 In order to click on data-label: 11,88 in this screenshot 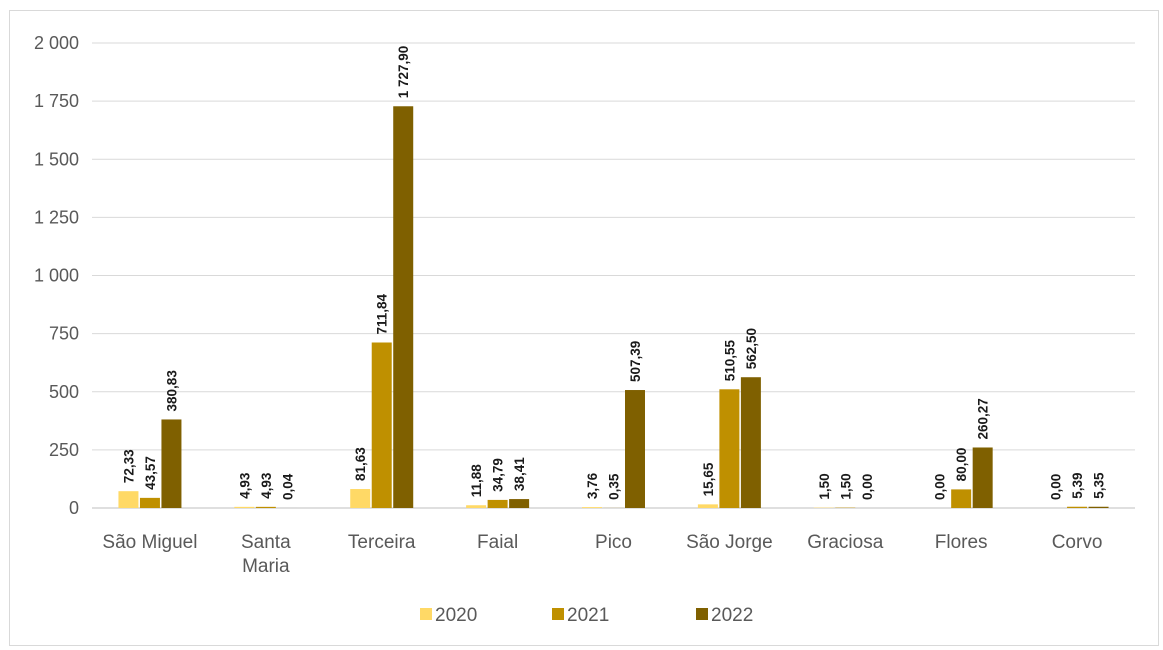, I will do `click(476, 481)`.